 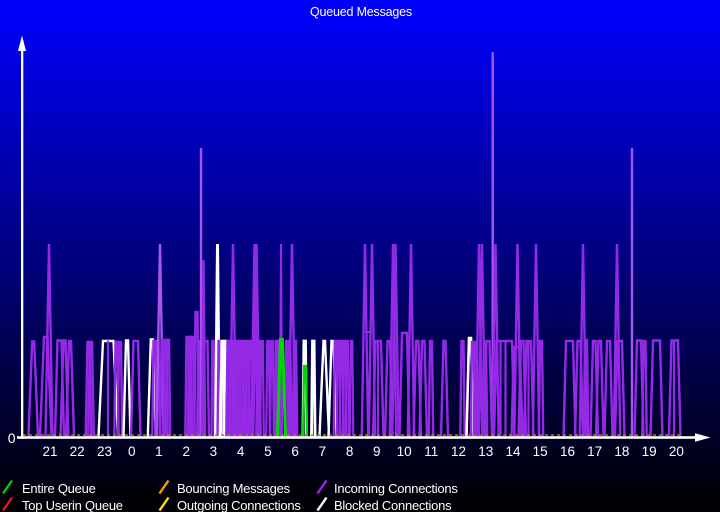 I want to click on svg-text: 5, so click(x=268, y=451).